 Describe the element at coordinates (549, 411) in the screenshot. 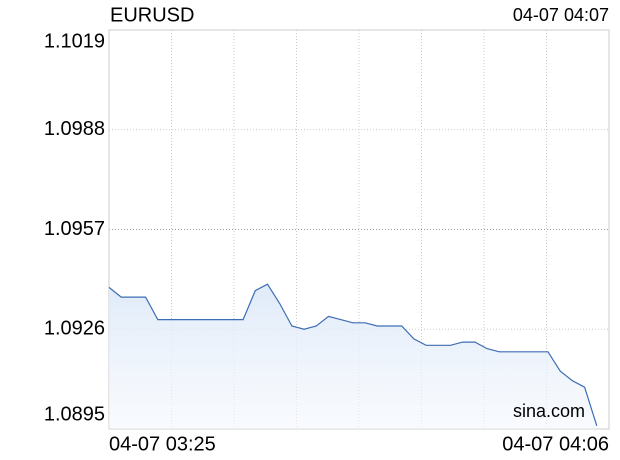

I see `watermark: sina.com` at that location.